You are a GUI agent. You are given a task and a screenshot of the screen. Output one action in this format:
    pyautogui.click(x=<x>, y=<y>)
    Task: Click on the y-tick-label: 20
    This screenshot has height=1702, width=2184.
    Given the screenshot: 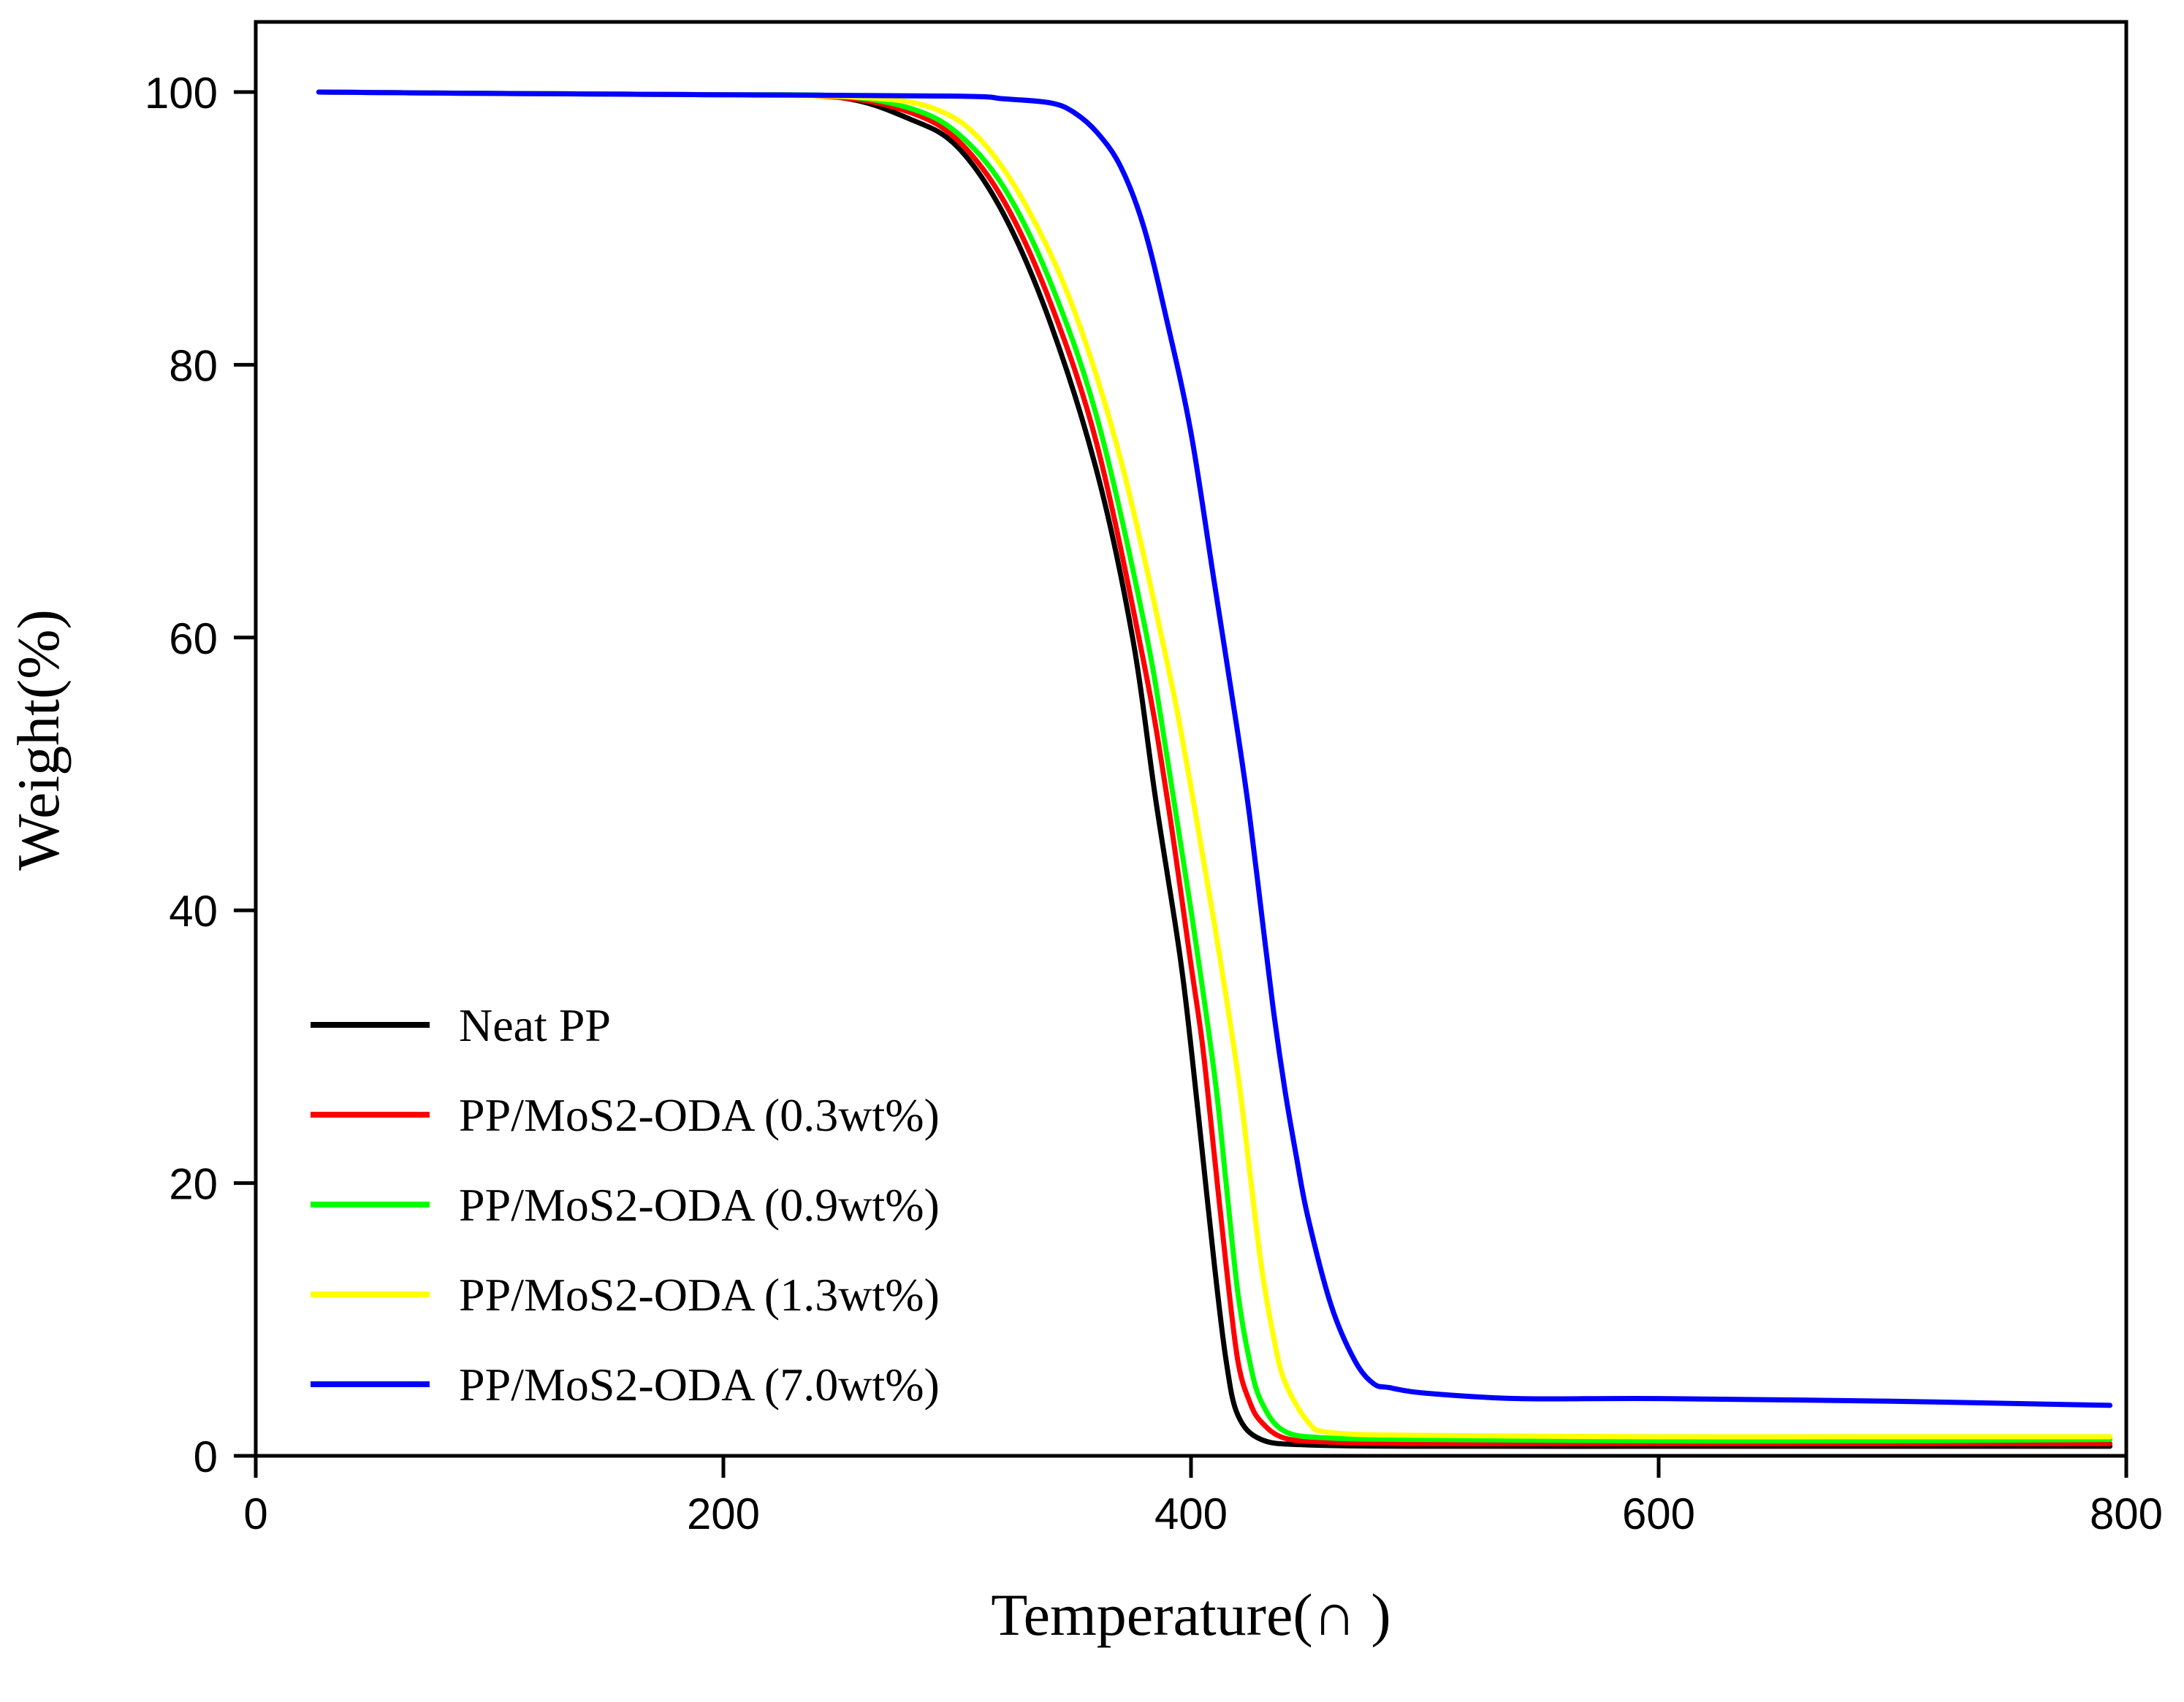 What is the action you would take?
    pyautogui.click(x=194, y=1185)
    